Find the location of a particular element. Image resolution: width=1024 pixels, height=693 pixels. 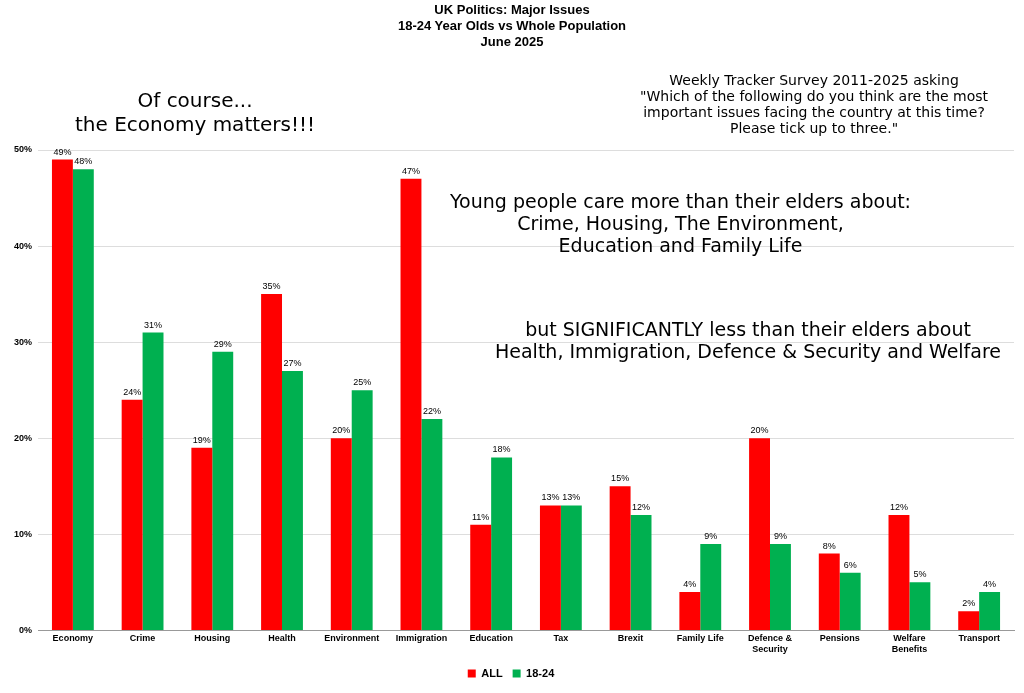

data-label: 47% is located at coordinates (410, 170).